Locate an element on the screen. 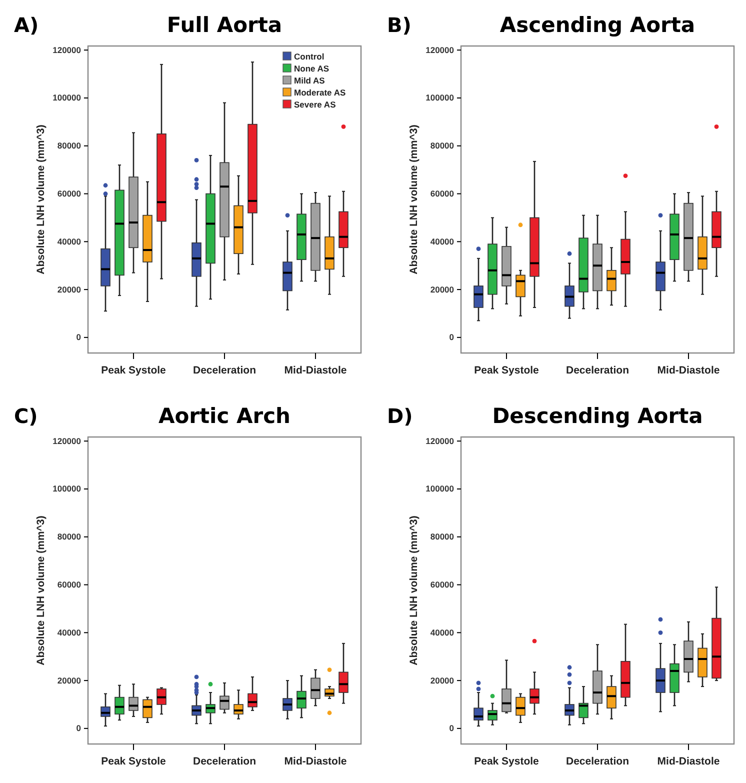 This screenshot has height=783, width=746. text: B) is located at coordinates (399, 25).